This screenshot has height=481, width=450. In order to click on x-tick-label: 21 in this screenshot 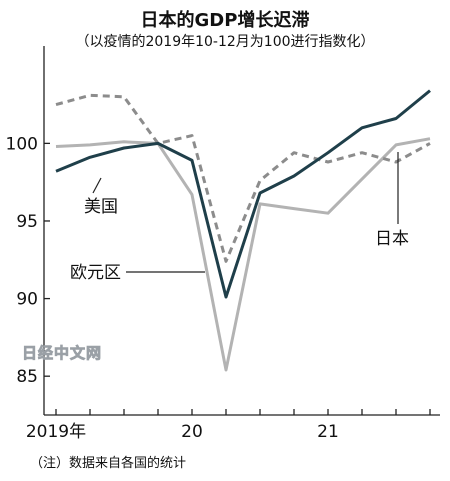, I will do `click(328, 432)`.